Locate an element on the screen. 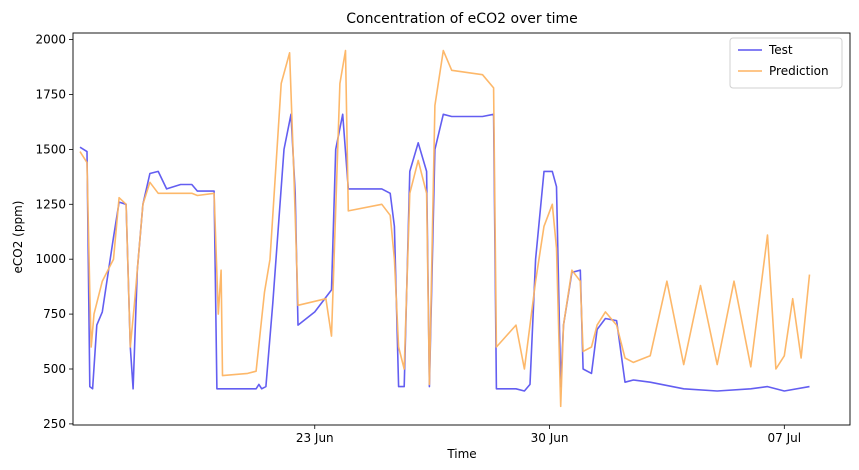 This screenshot has width=859, height=470. y-tick-label: 1750 is located at coordinates (50, 94).